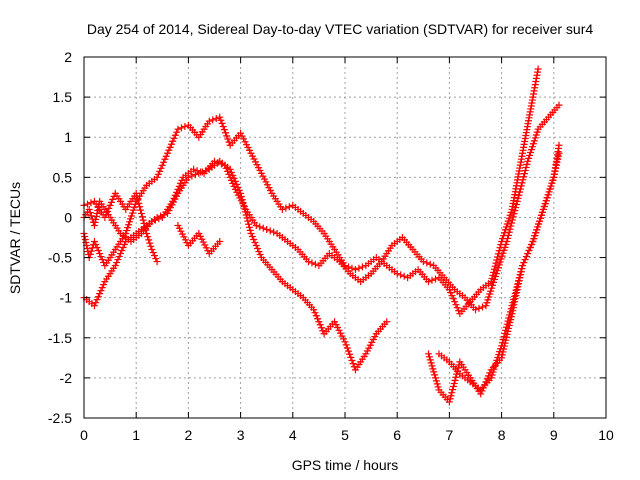 The image size is (640, 480). I want to click on x-tick-label: 5, so click(345, 435).